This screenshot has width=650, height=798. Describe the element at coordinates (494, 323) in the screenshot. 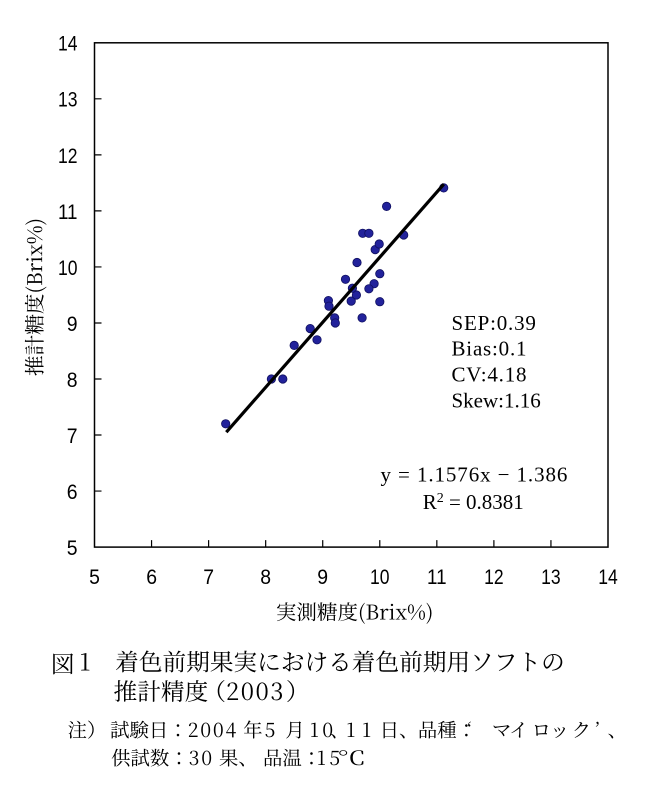

I see `svg-text: SEP:0.39` at that location.